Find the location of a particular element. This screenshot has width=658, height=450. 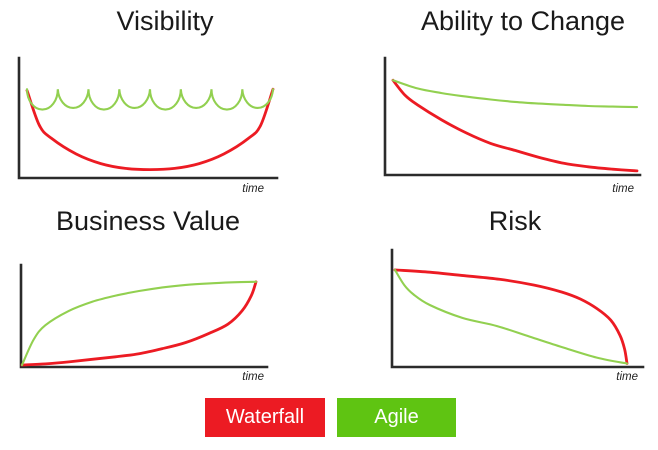

legend: Waterfall Agile is located at coordinates (329, 417).